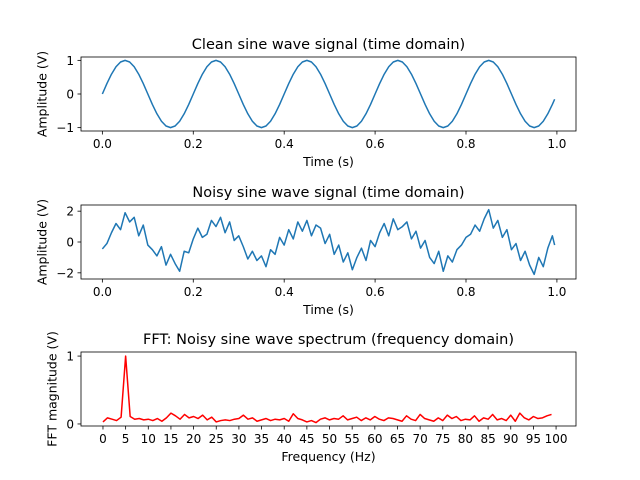  What do you see at coordinates (533, 439) in the screenshot?
I see `x-tick-label: 95` at bounding box center [533, 439].